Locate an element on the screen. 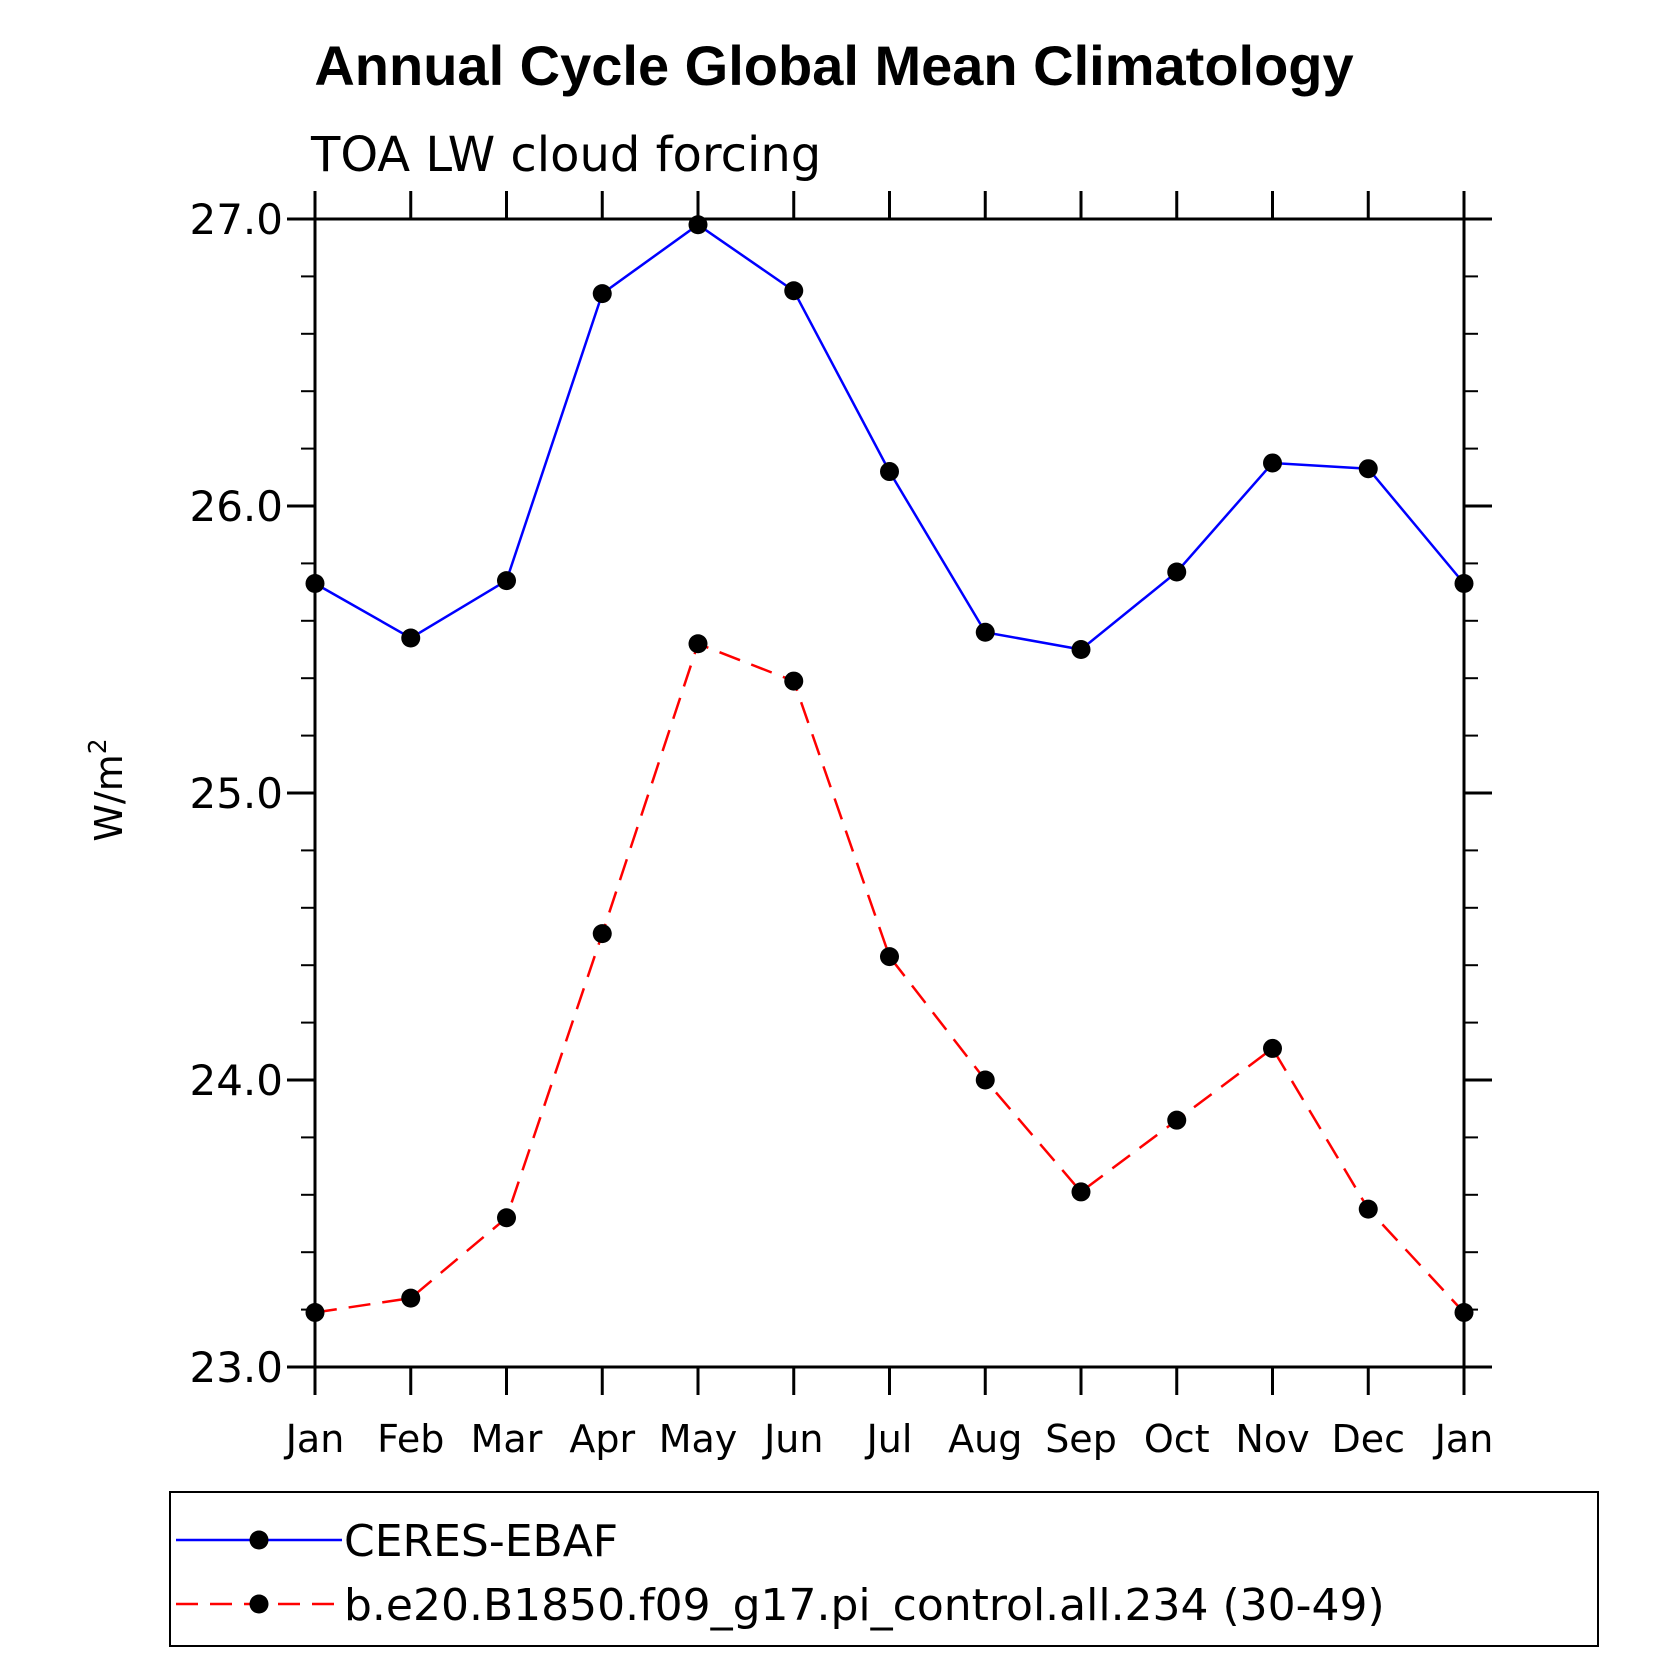 The image size is (1669, 1669). x-tick-label: Feb is located at coordinates (410, 1439).